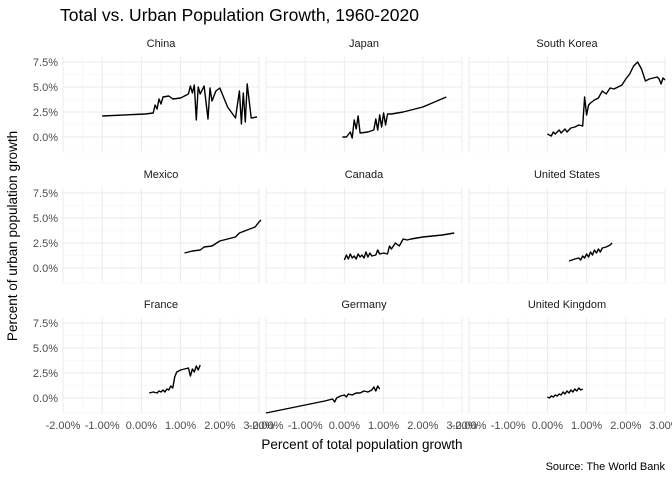 The height and width of the screenshot is (480, 672). Describe the element at coordinates (161, 305) in the screenshot. I see `facet-label-france: France` at that location.